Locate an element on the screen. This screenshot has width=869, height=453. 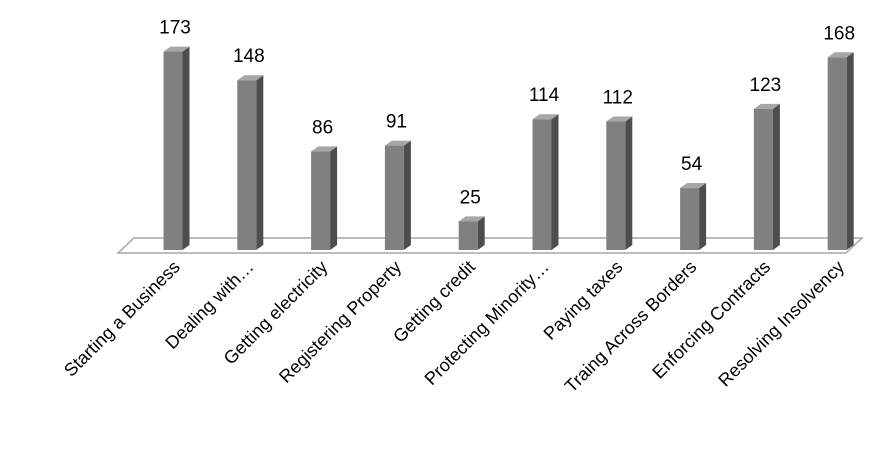
value-label: 114 is located at coordinates (544, 95).